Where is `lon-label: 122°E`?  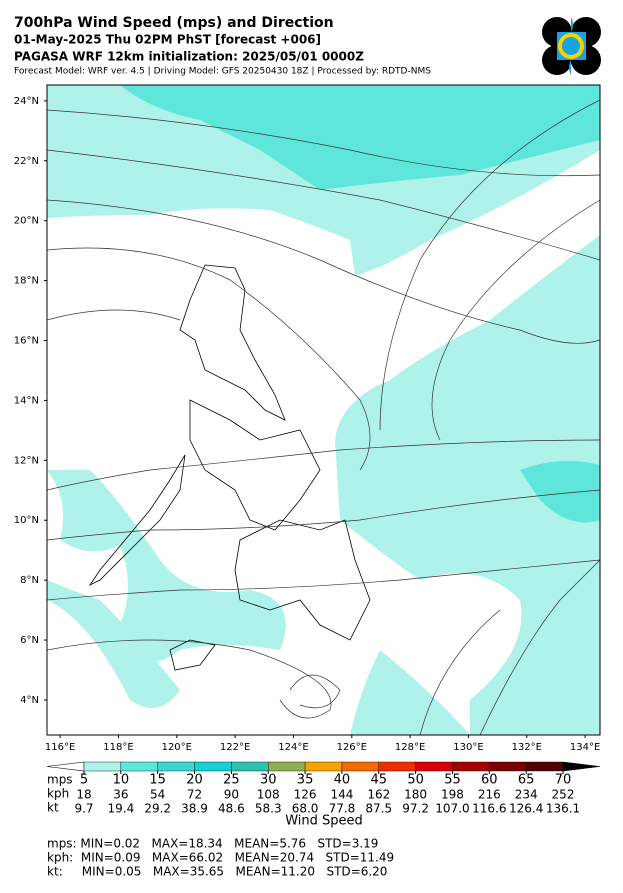 lon-label: 122°E is located at coordinates (235, 747).